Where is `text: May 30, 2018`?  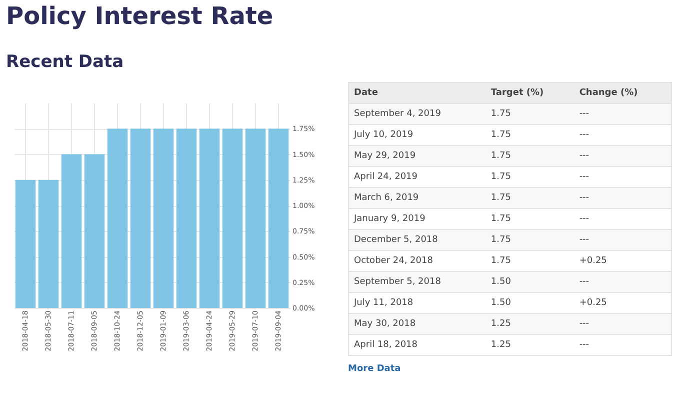
text: May 30, 2018 is located at coordinates (417, 324).